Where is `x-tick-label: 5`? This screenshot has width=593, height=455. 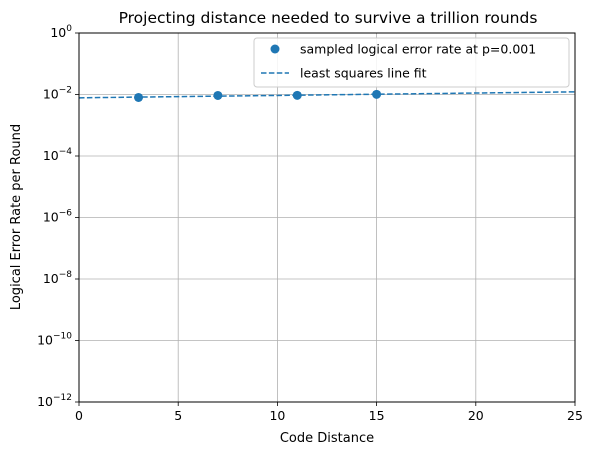
x-tick-label: 5 is located at coordinates (178, 415).